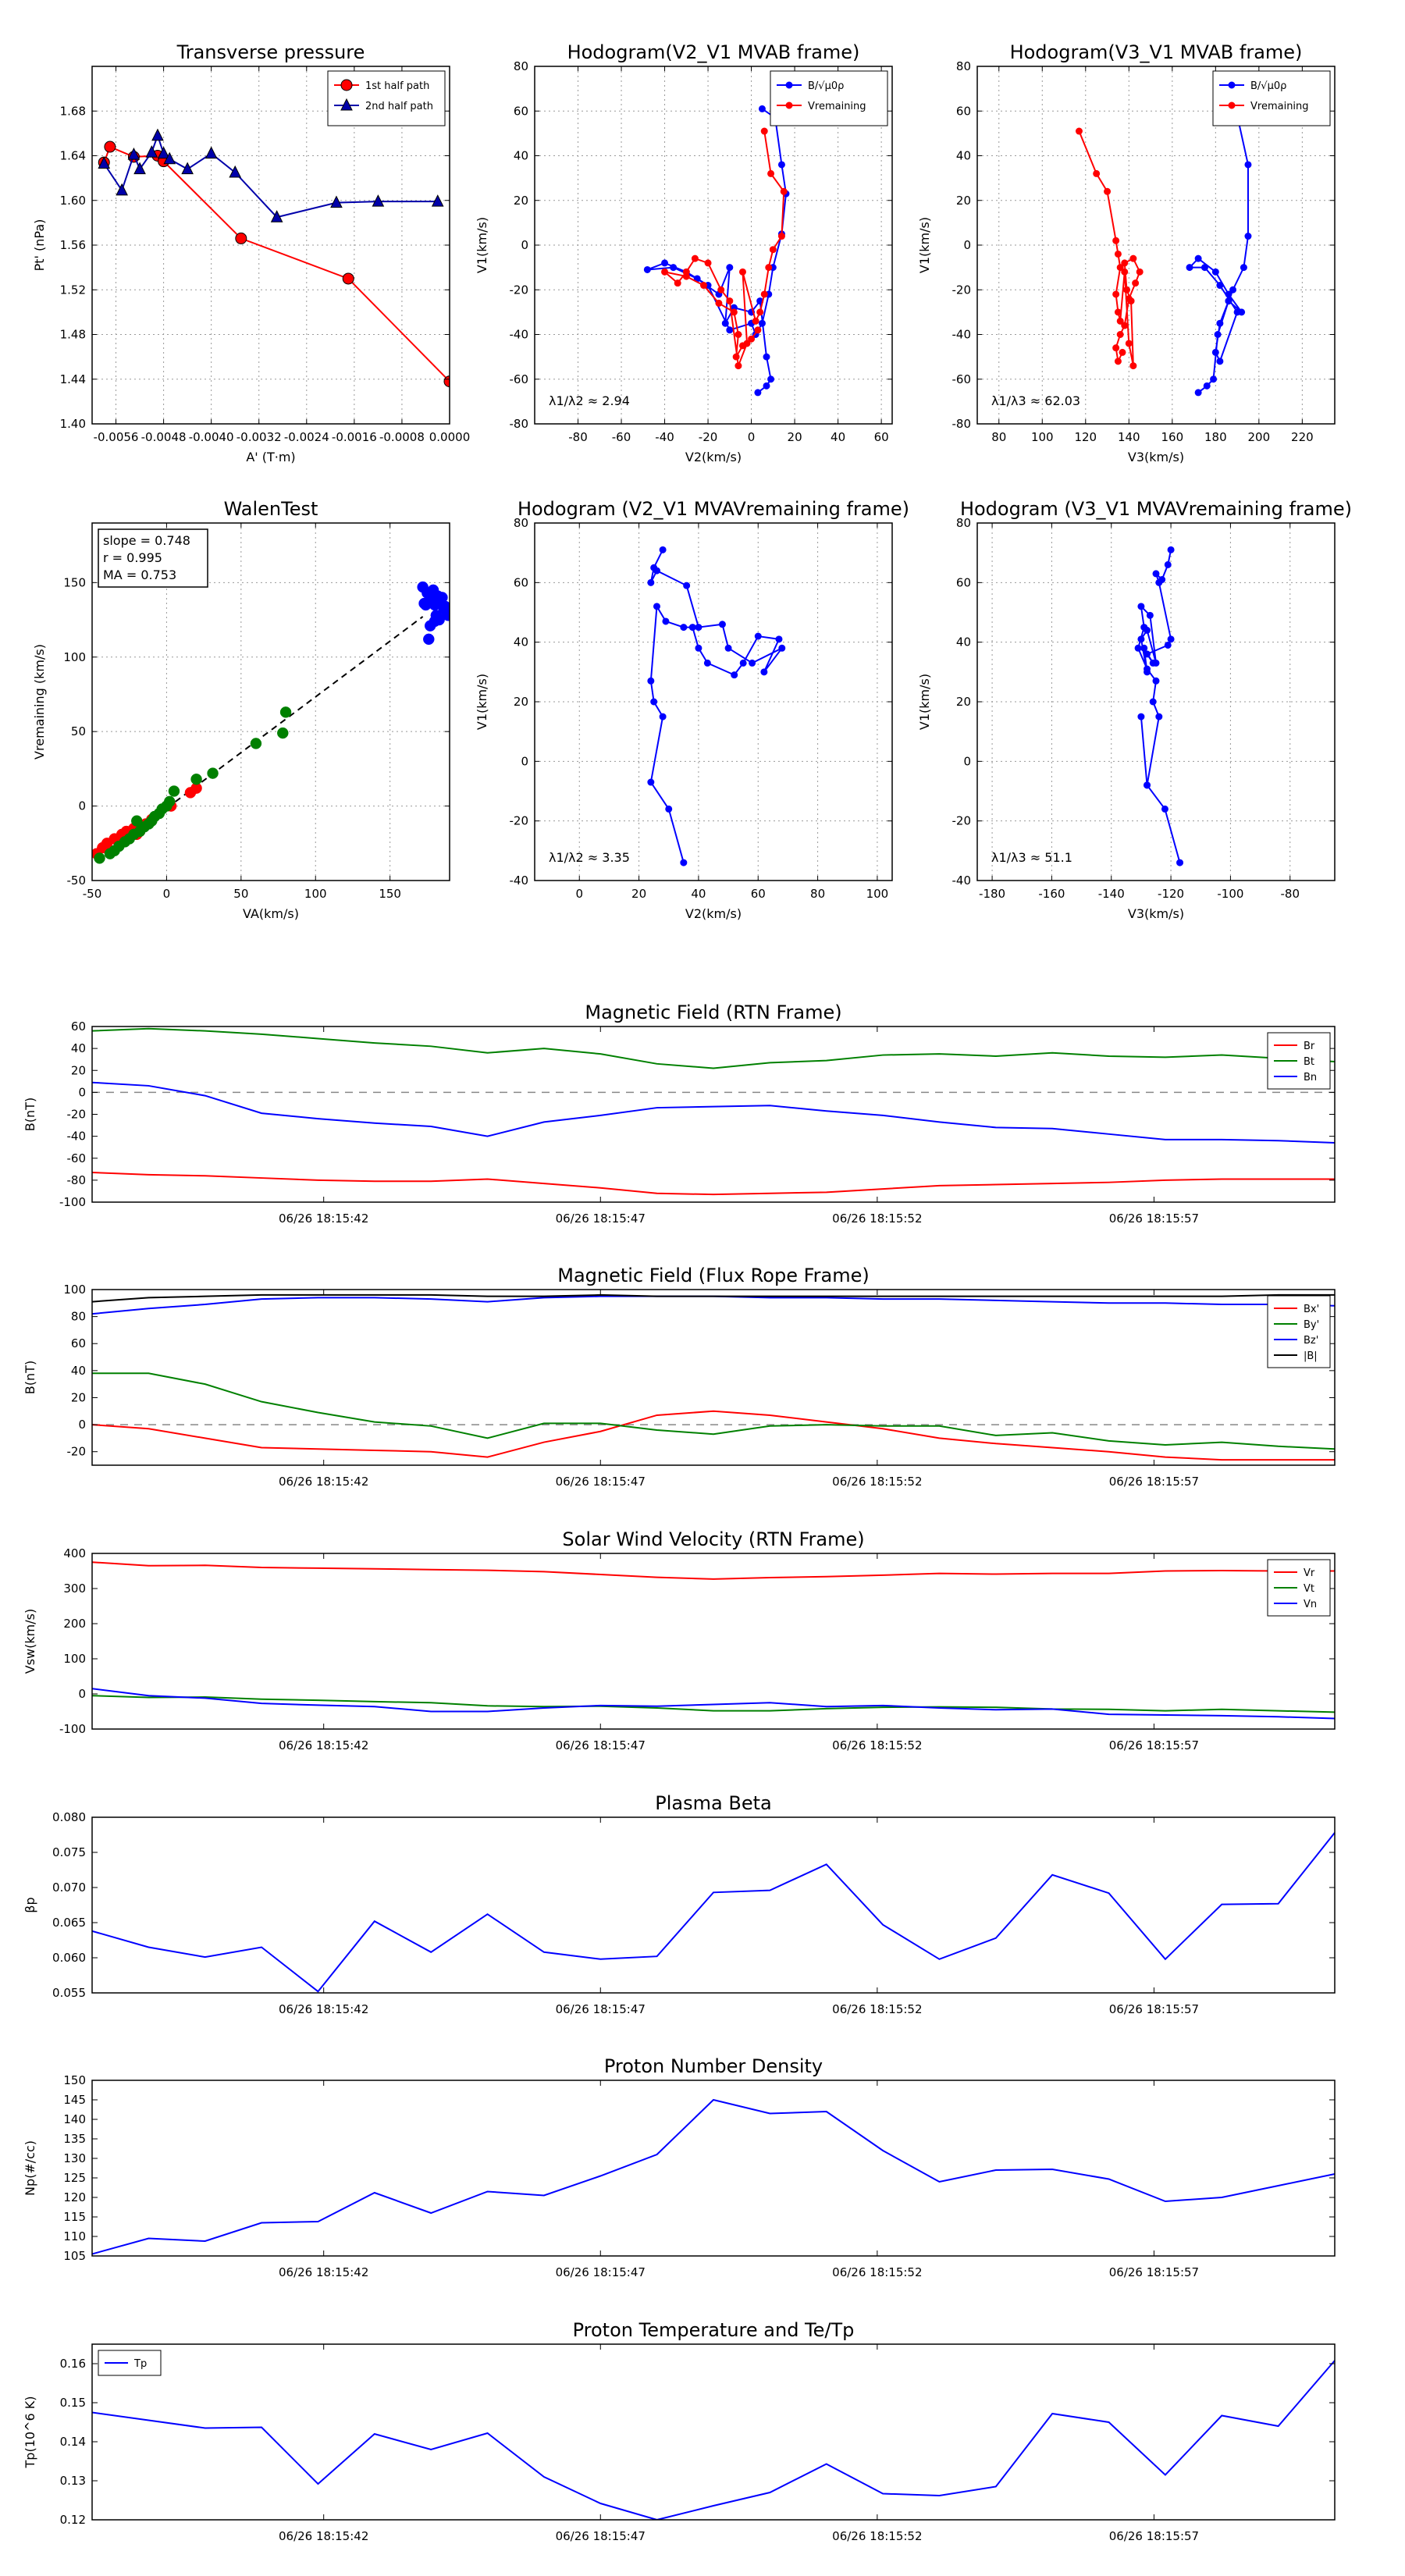 This screenshot has height=2576, width=1405. What do you see at coordinates (73, 201) in the screenshot?
I see `y-tick-label: 1.60` at bounding box center [73, 201].